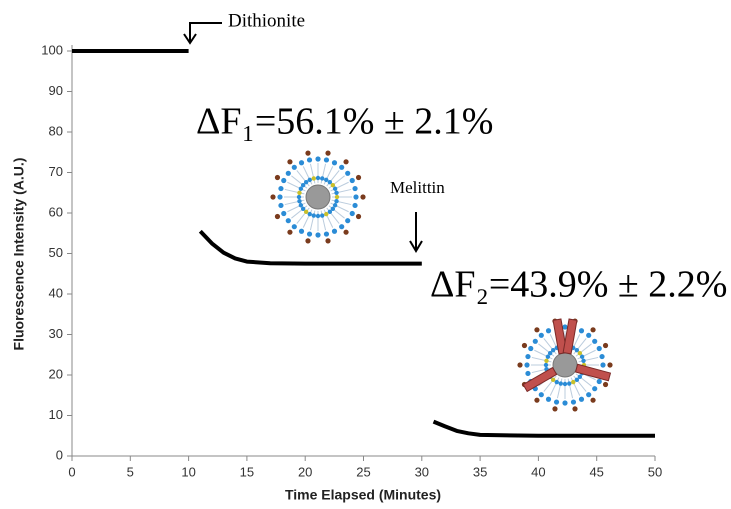  Describe the element at coordinates (56, 373) in the screenshot. I see `y-tick-label: 20` at that location.